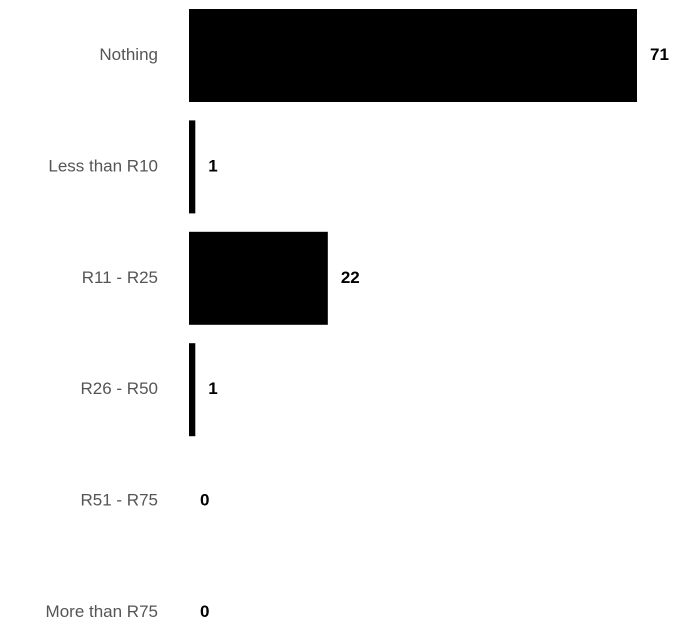 The height and width of the screenshot is (628, 690). Describe the element at coordinates (350, 277) in the screenshot. I see `data-label: 22` at that location.